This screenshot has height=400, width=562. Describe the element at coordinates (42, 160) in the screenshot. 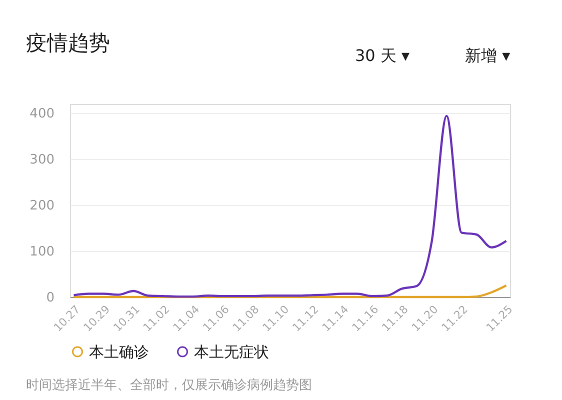

I see `y-tick-label: 300` at that location.